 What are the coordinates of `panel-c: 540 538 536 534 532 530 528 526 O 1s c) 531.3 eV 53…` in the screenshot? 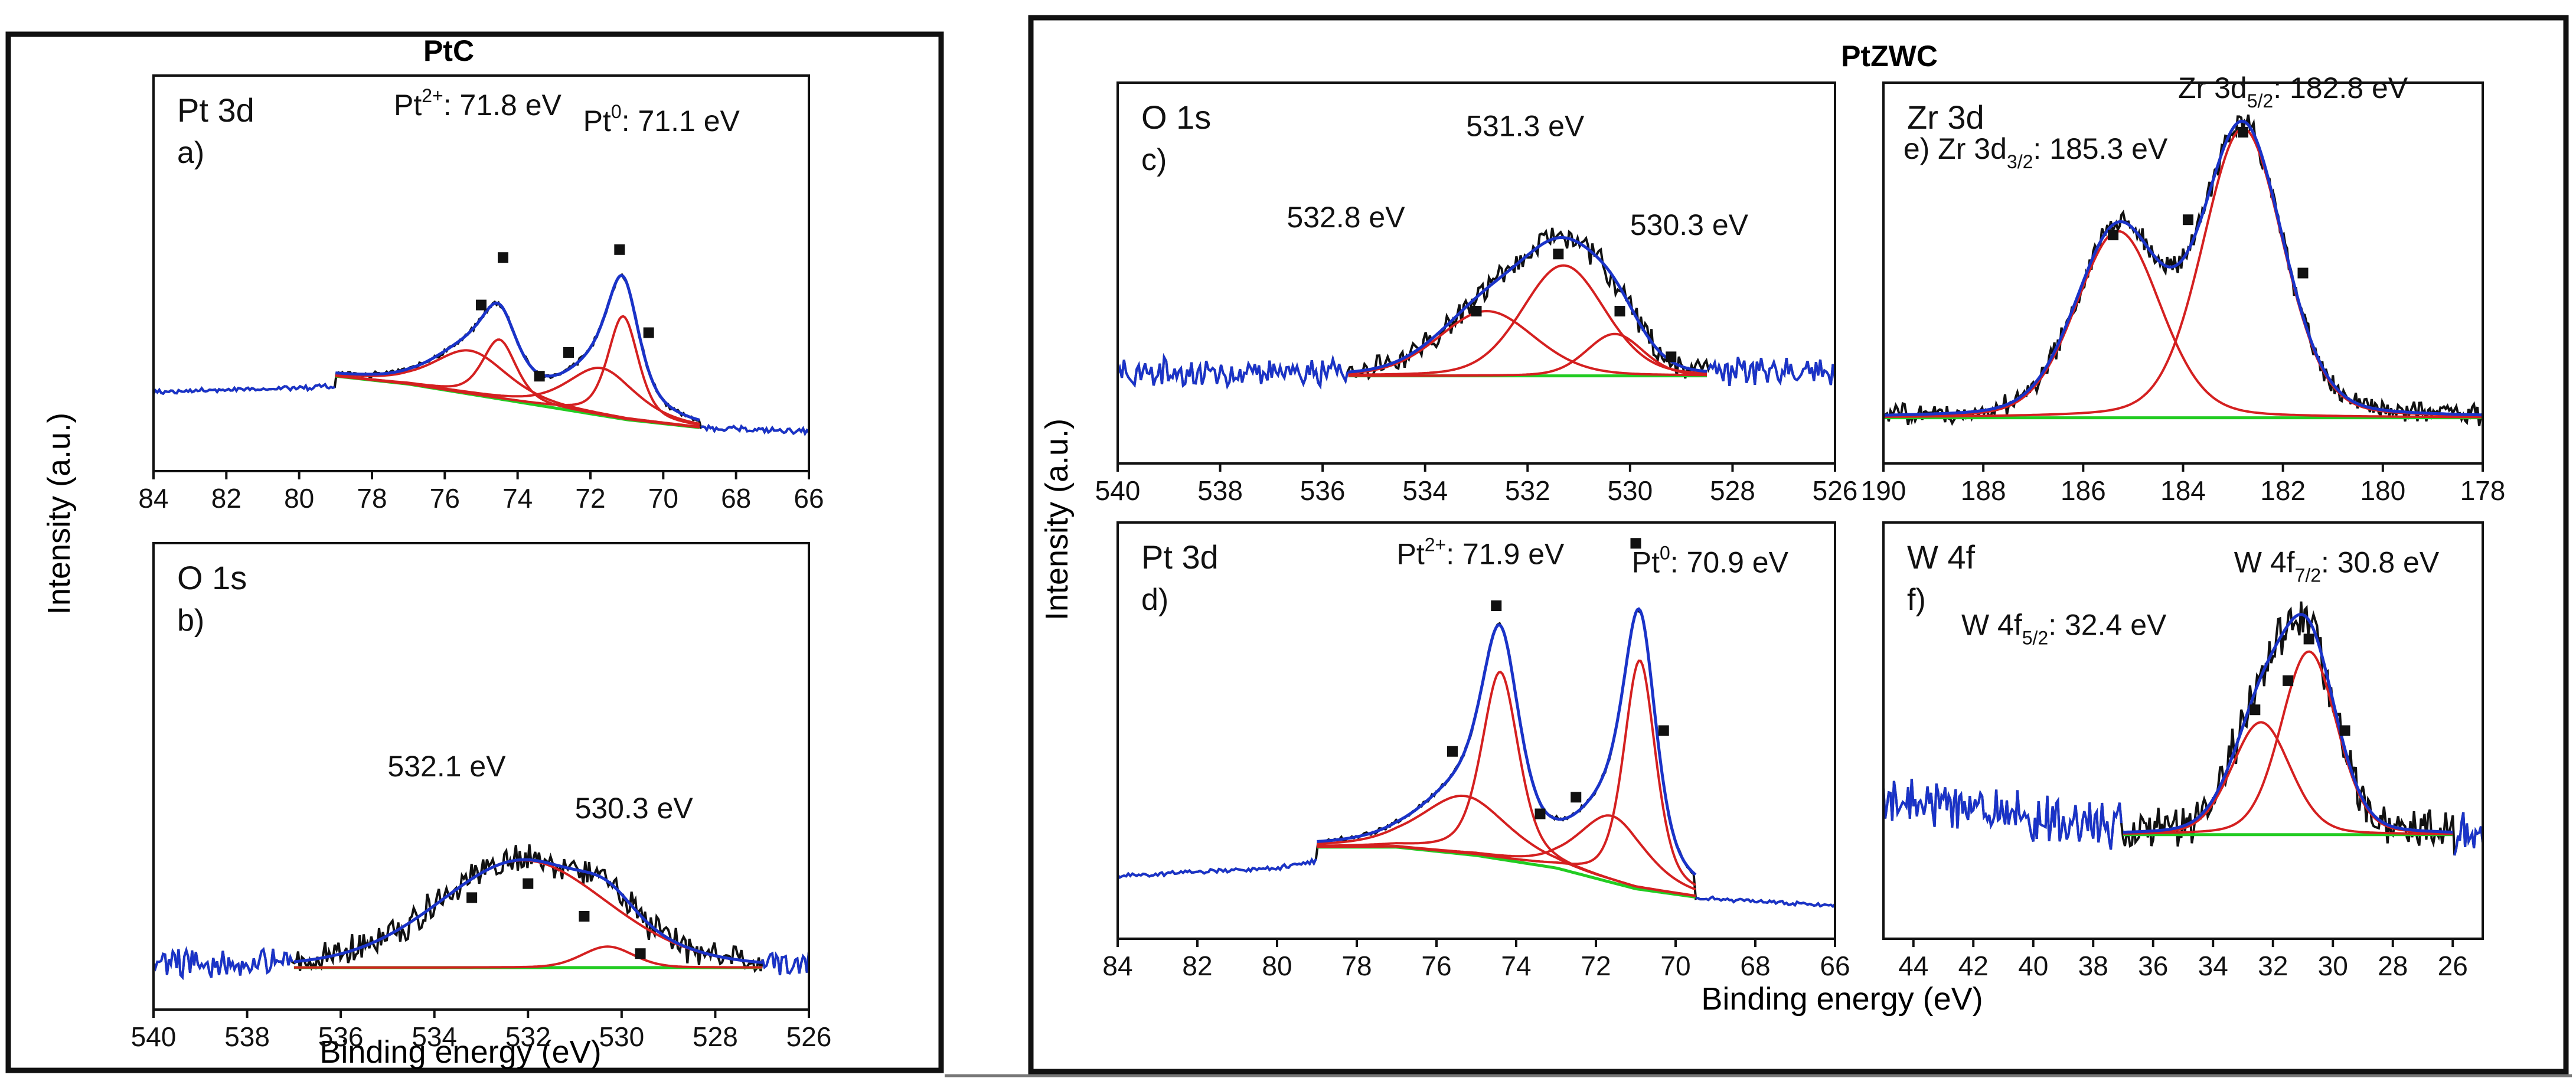 It's located at (1476, 293).